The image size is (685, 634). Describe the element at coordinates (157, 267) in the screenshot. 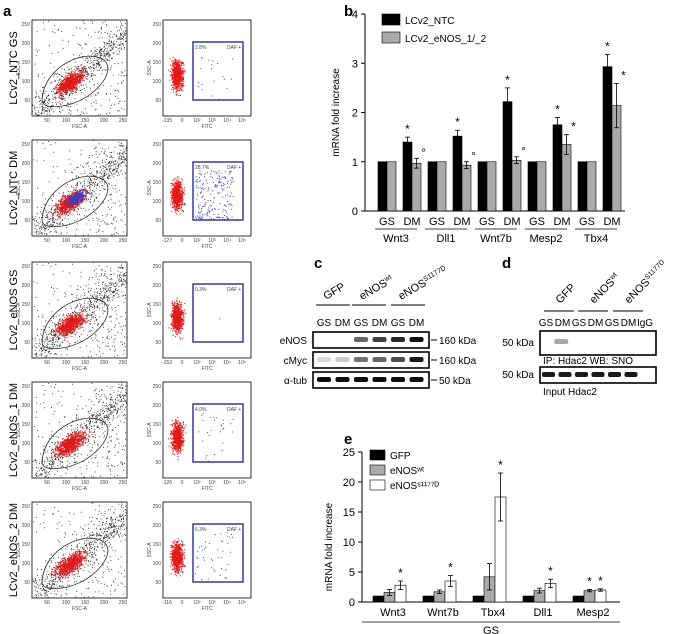

I see `fitc-ssc-tick-label: 250` at that location.